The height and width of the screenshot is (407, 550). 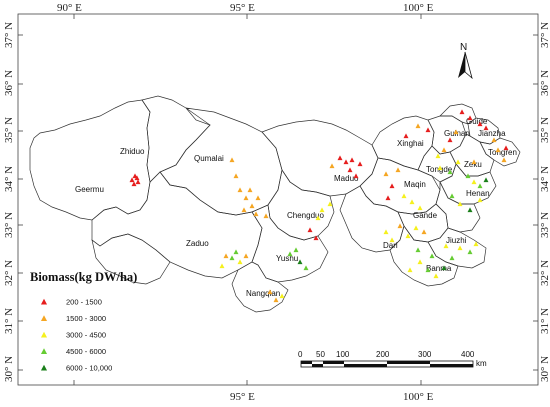 I want to click on lon-label-bottom: 100° E, so click(x=418, y=397).